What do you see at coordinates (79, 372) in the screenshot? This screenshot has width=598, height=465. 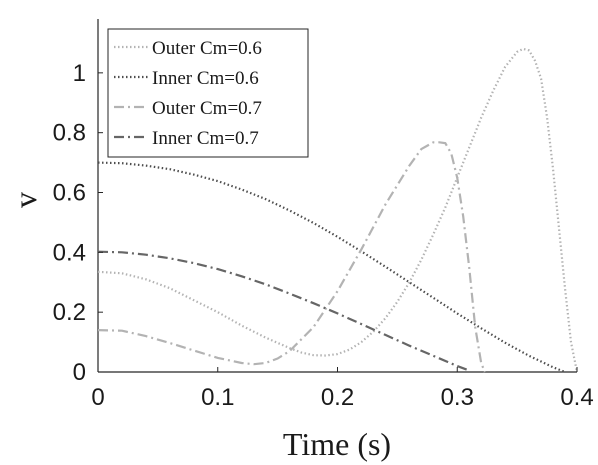 I see `y-tick-label: 0` at bounding box center [79, 372].